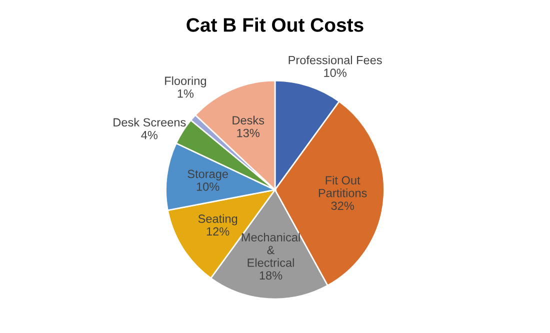 Image resolution: width=550 pixels, height=333 pixels. What do you see at coordinates (185, 82) in the screenshot?
I see `slice-label: Flooring` at bounding box center [185, 82].